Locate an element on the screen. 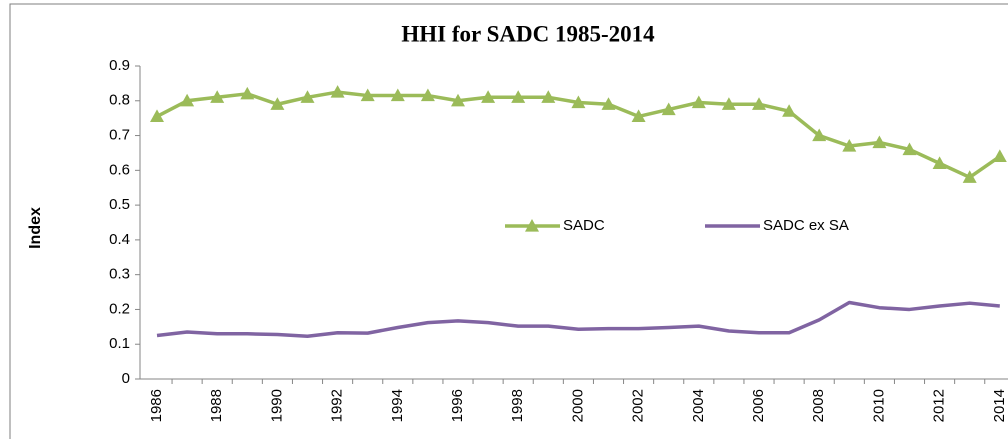 Image resolution: width=1008 pixels, height=439 pixels. x-tick-label: 2012 is located at coordinates (939, 405).